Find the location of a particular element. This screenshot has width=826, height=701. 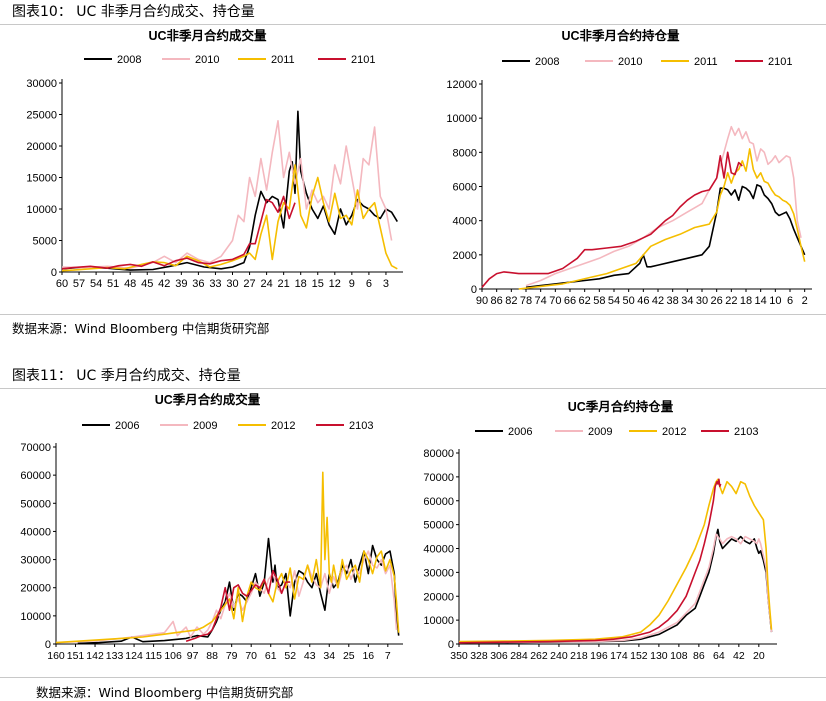

x-tick-label: 14 is located at coordinates (761, 301).